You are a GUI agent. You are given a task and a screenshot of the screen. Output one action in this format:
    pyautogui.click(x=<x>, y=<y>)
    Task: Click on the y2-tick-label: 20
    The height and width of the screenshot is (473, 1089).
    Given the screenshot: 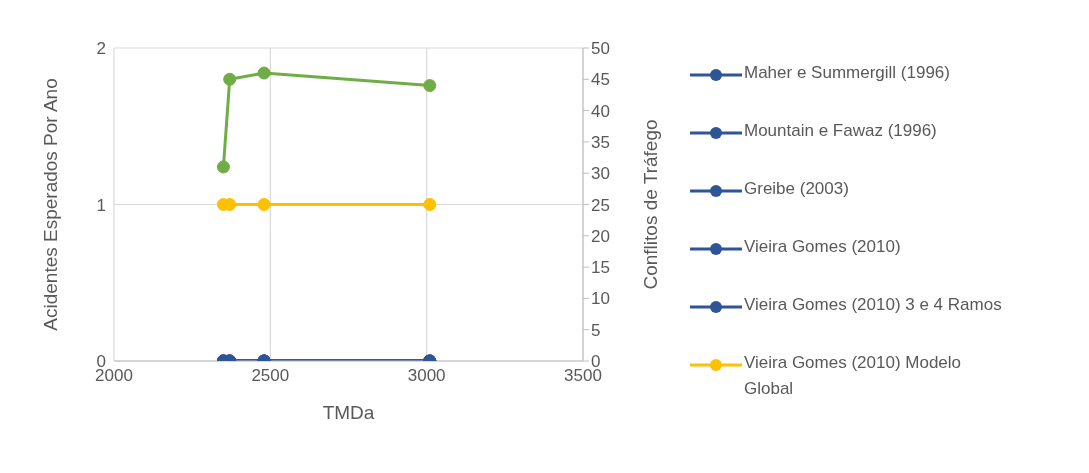 What is the action you would take?
    pyautogui.click(x=600, y=236)
    